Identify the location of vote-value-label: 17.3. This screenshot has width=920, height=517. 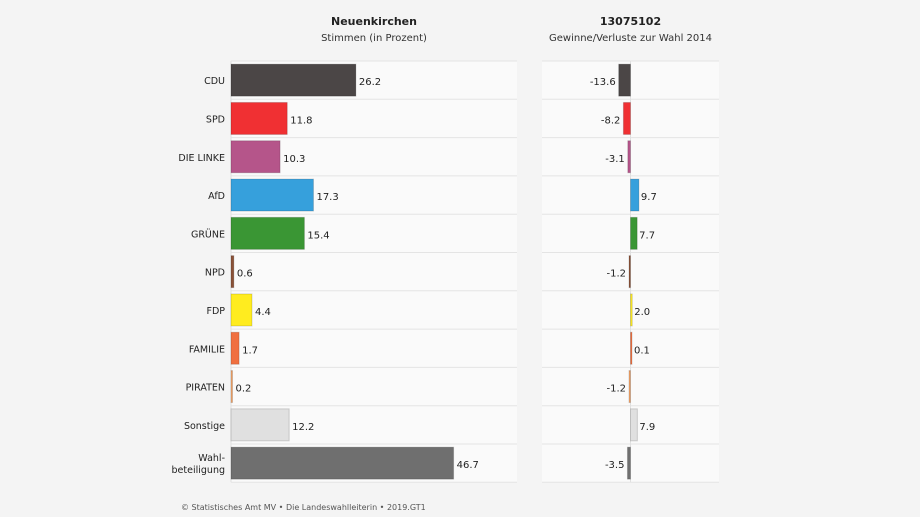
(327, 197).